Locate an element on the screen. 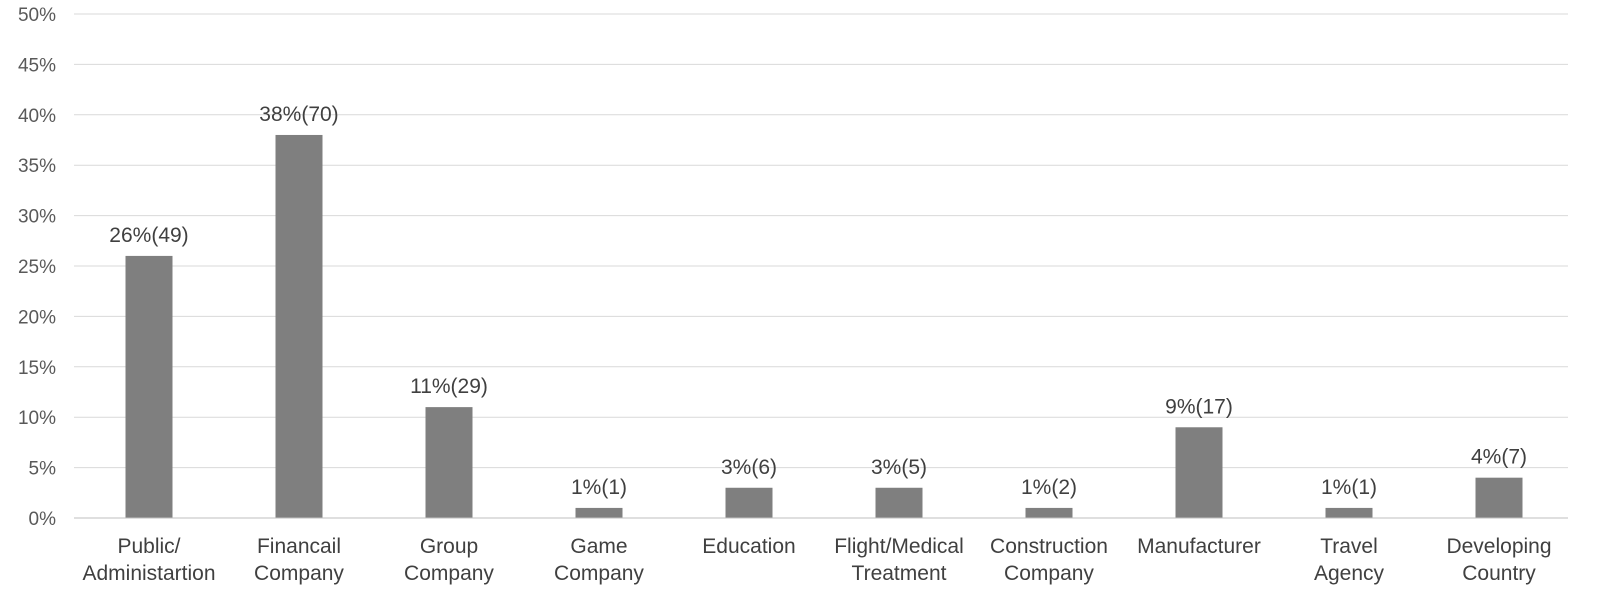 Image resolution: width=1620 pixels, height=606 pixels. y-tick-label: 5% is located at coordinates (43, 469).